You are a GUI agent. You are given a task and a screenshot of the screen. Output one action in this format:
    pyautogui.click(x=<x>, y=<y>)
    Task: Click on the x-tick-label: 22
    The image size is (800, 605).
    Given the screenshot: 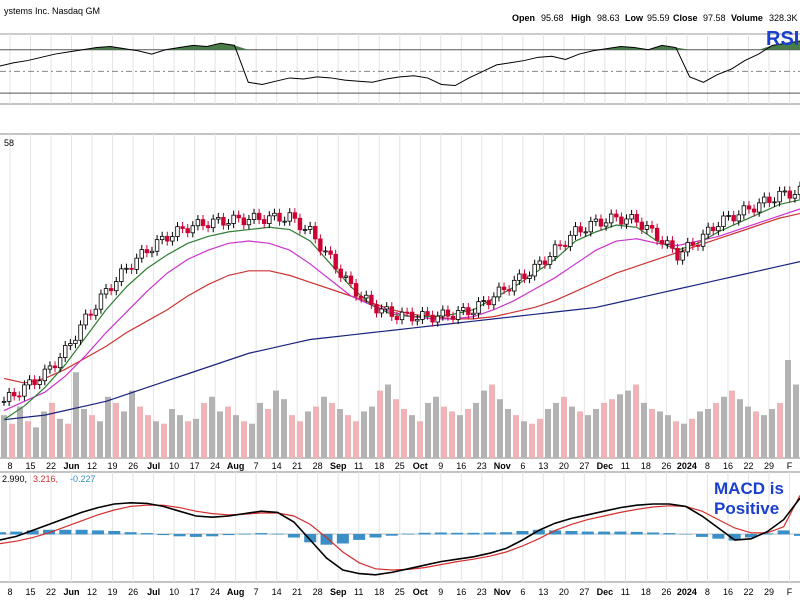 What is the action you would take?
    pyautogui.click(x=748, y=592)
    